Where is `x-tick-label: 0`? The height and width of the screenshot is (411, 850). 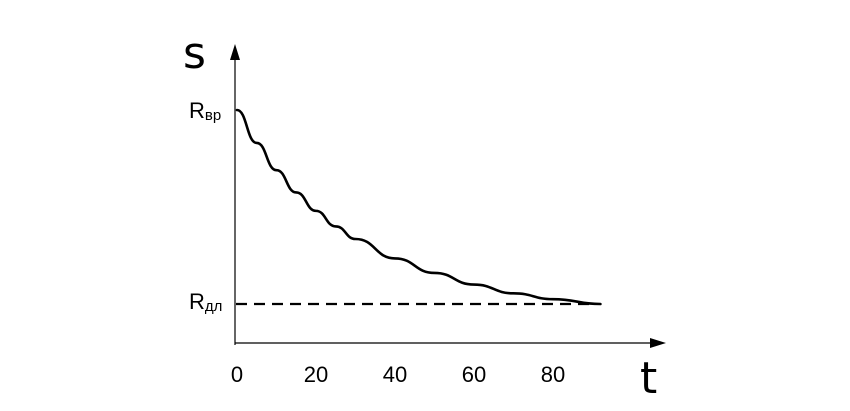 x-tick-label: 0 is located at coordinates (237, 374).